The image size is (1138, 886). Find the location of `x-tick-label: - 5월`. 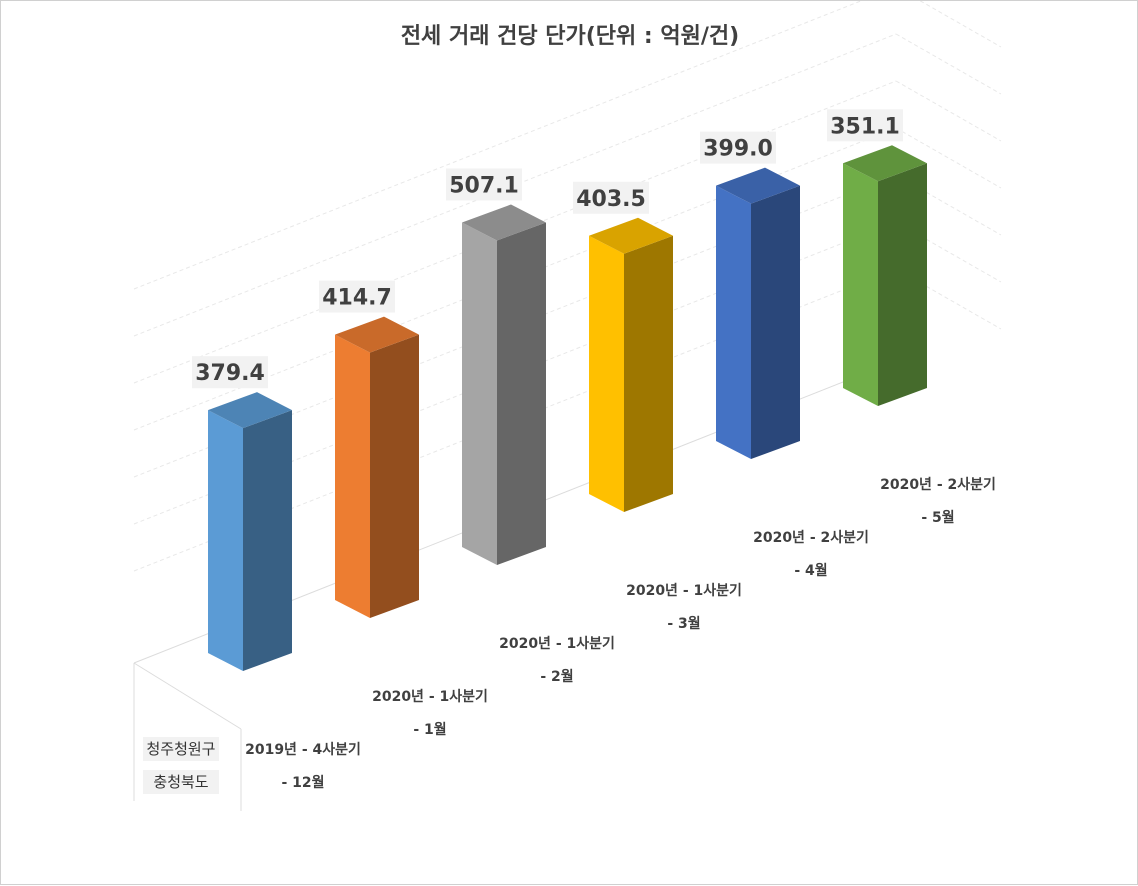

x-tick-label: - 5월 is located at coordinates (937, 517).